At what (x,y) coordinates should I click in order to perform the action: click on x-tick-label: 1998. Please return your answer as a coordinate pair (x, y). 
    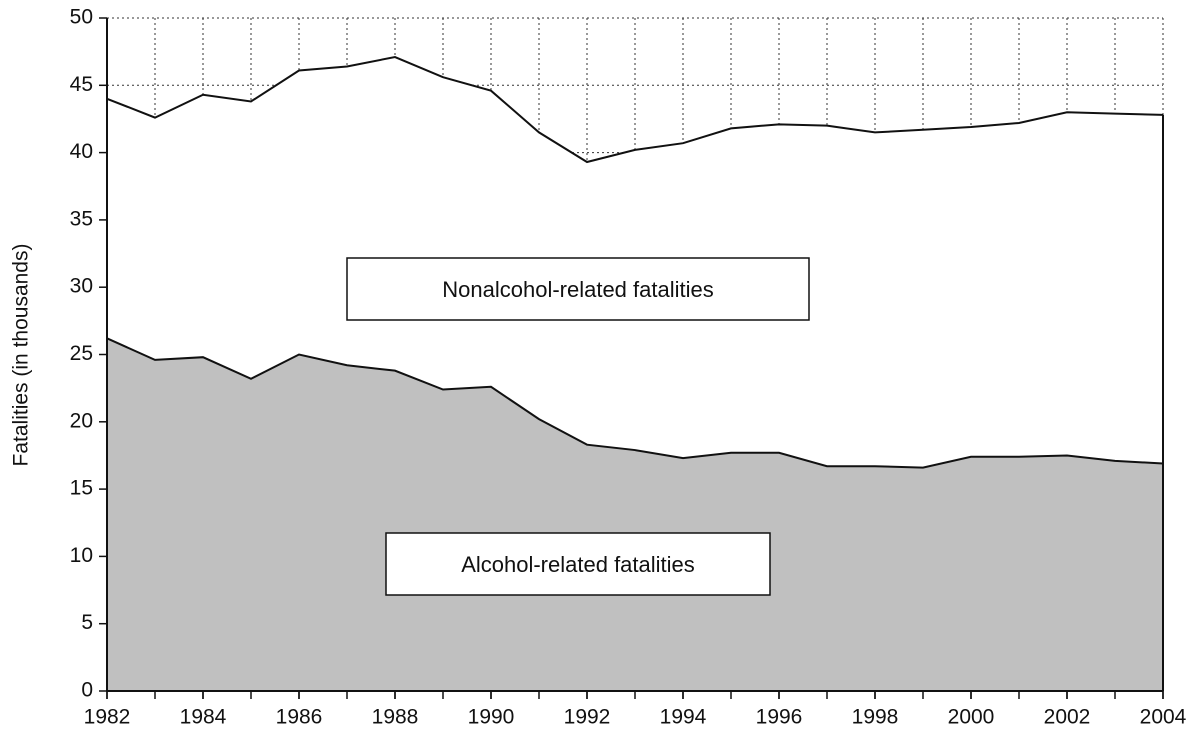
    Looking at the image, I should click on (875, 717).